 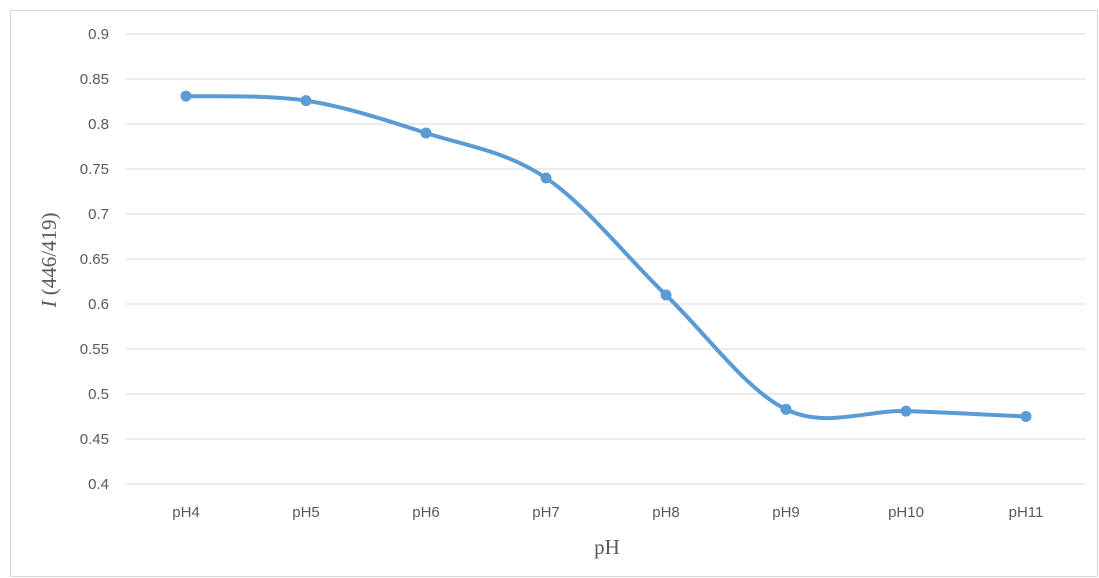 I want to click on x-tick-label: pH5, so click(x=306, y=512).